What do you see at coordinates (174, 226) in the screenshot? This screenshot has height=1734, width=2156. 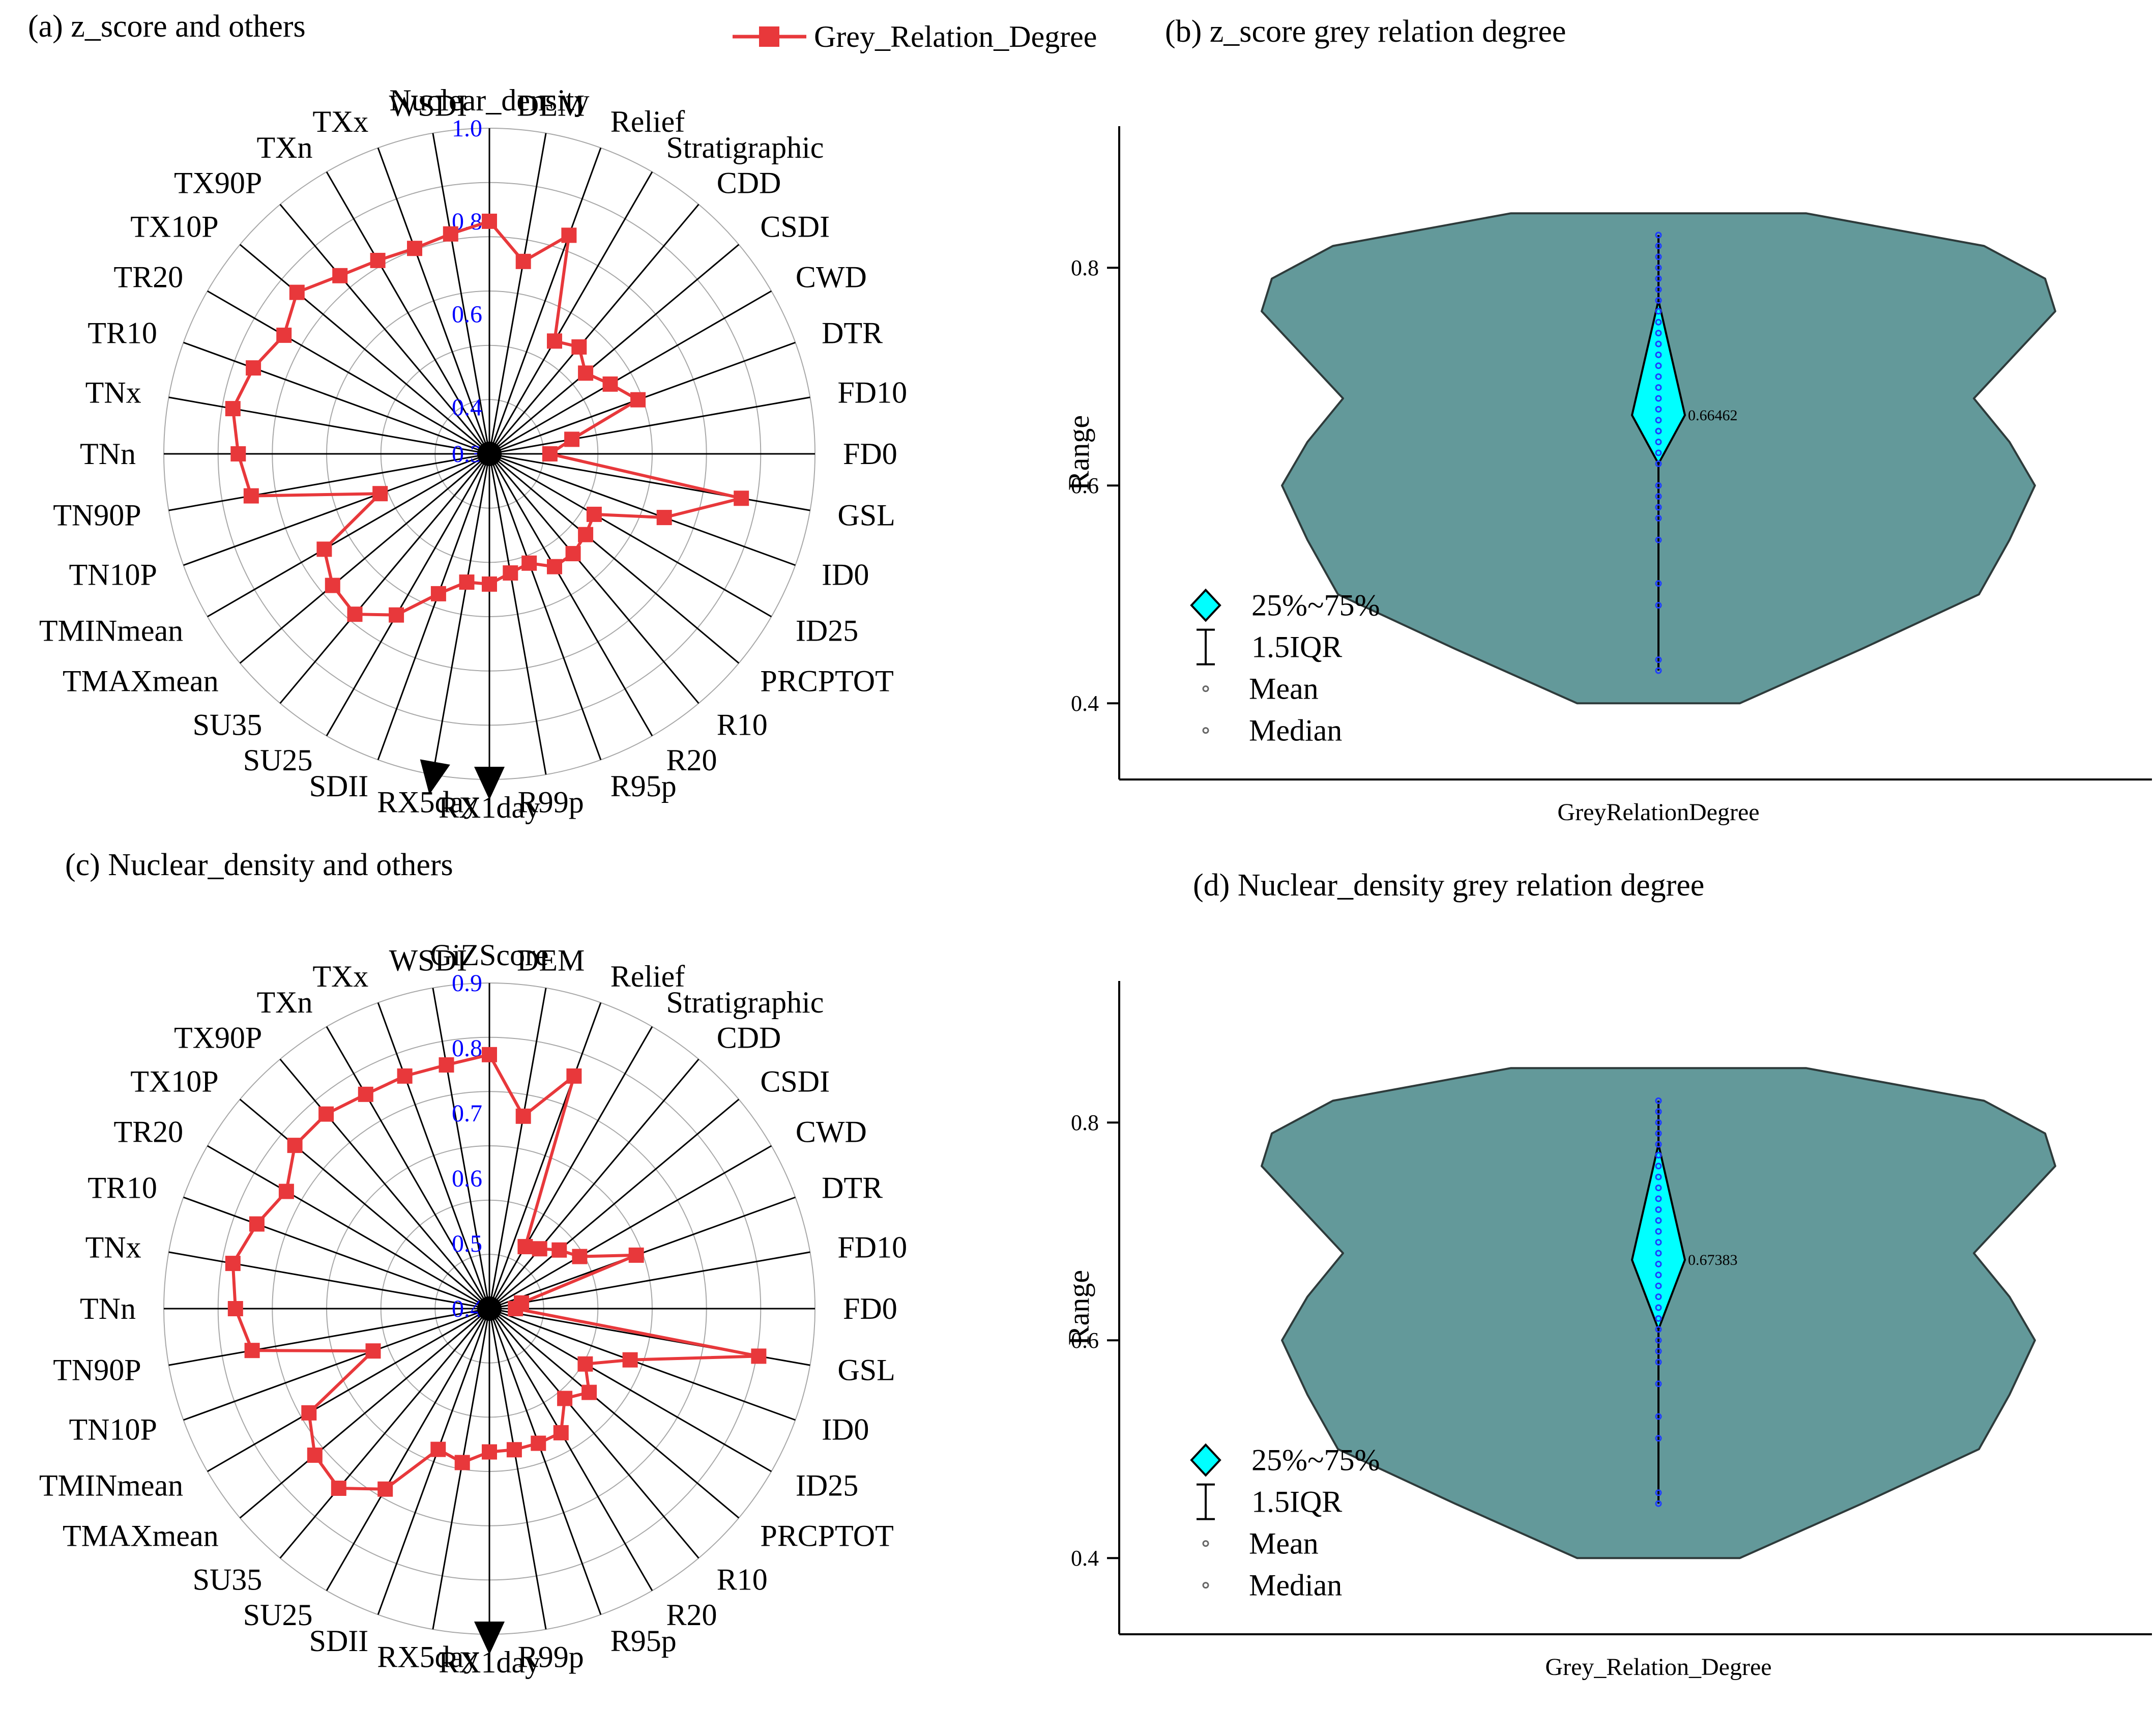 I see `spoke-label: TX10P` at bounding box center [174, 226].